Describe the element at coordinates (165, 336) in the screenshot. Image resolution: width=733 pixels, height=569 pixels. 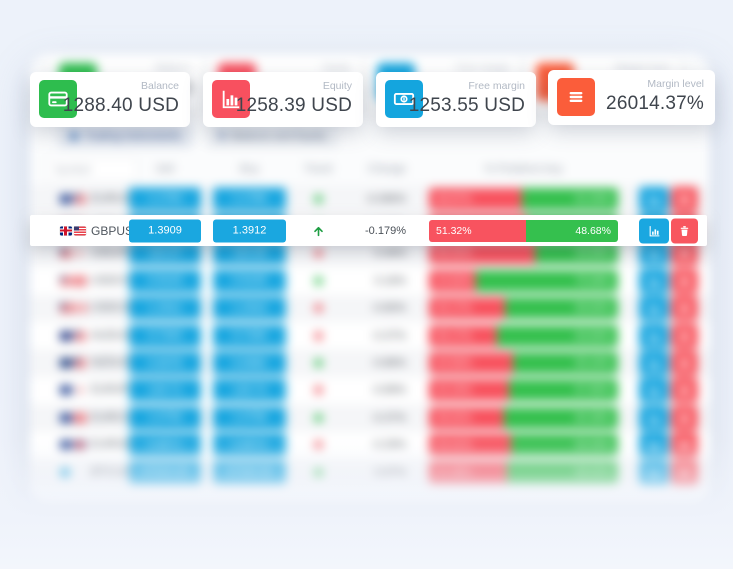
I see `sell-price-button: 0.7344` at that location.